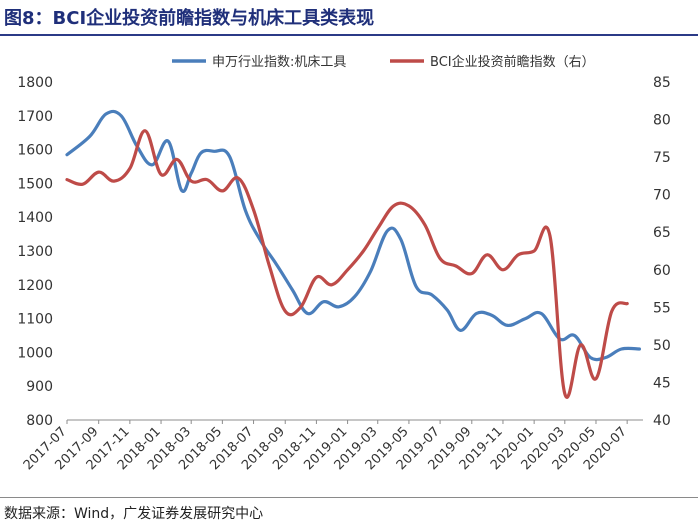 Image resolution: width=698 pixels, height=526 pixels. I want to click on y-right-tick-label: 55, so click(662, 308).